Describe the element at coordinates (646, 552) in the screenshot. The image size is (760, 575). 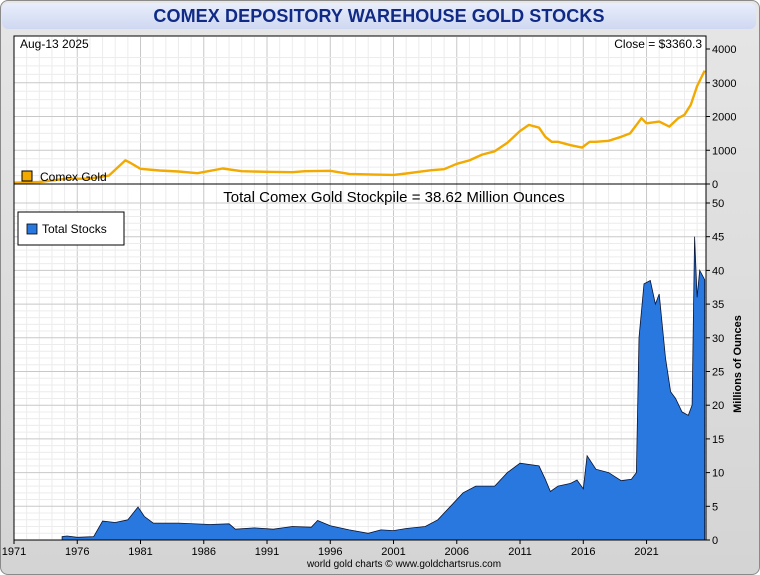
I see `x-tick-label: 2021` at that location.